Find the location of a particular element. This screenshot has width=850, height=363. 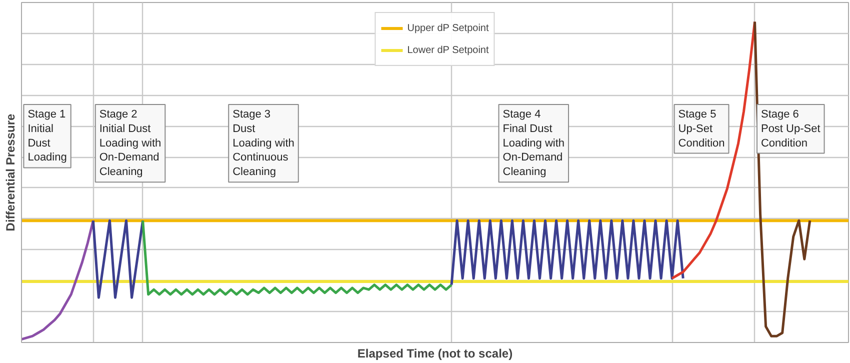

legend-label: Lower dP Setpoint is located at coordinates (448, 50).